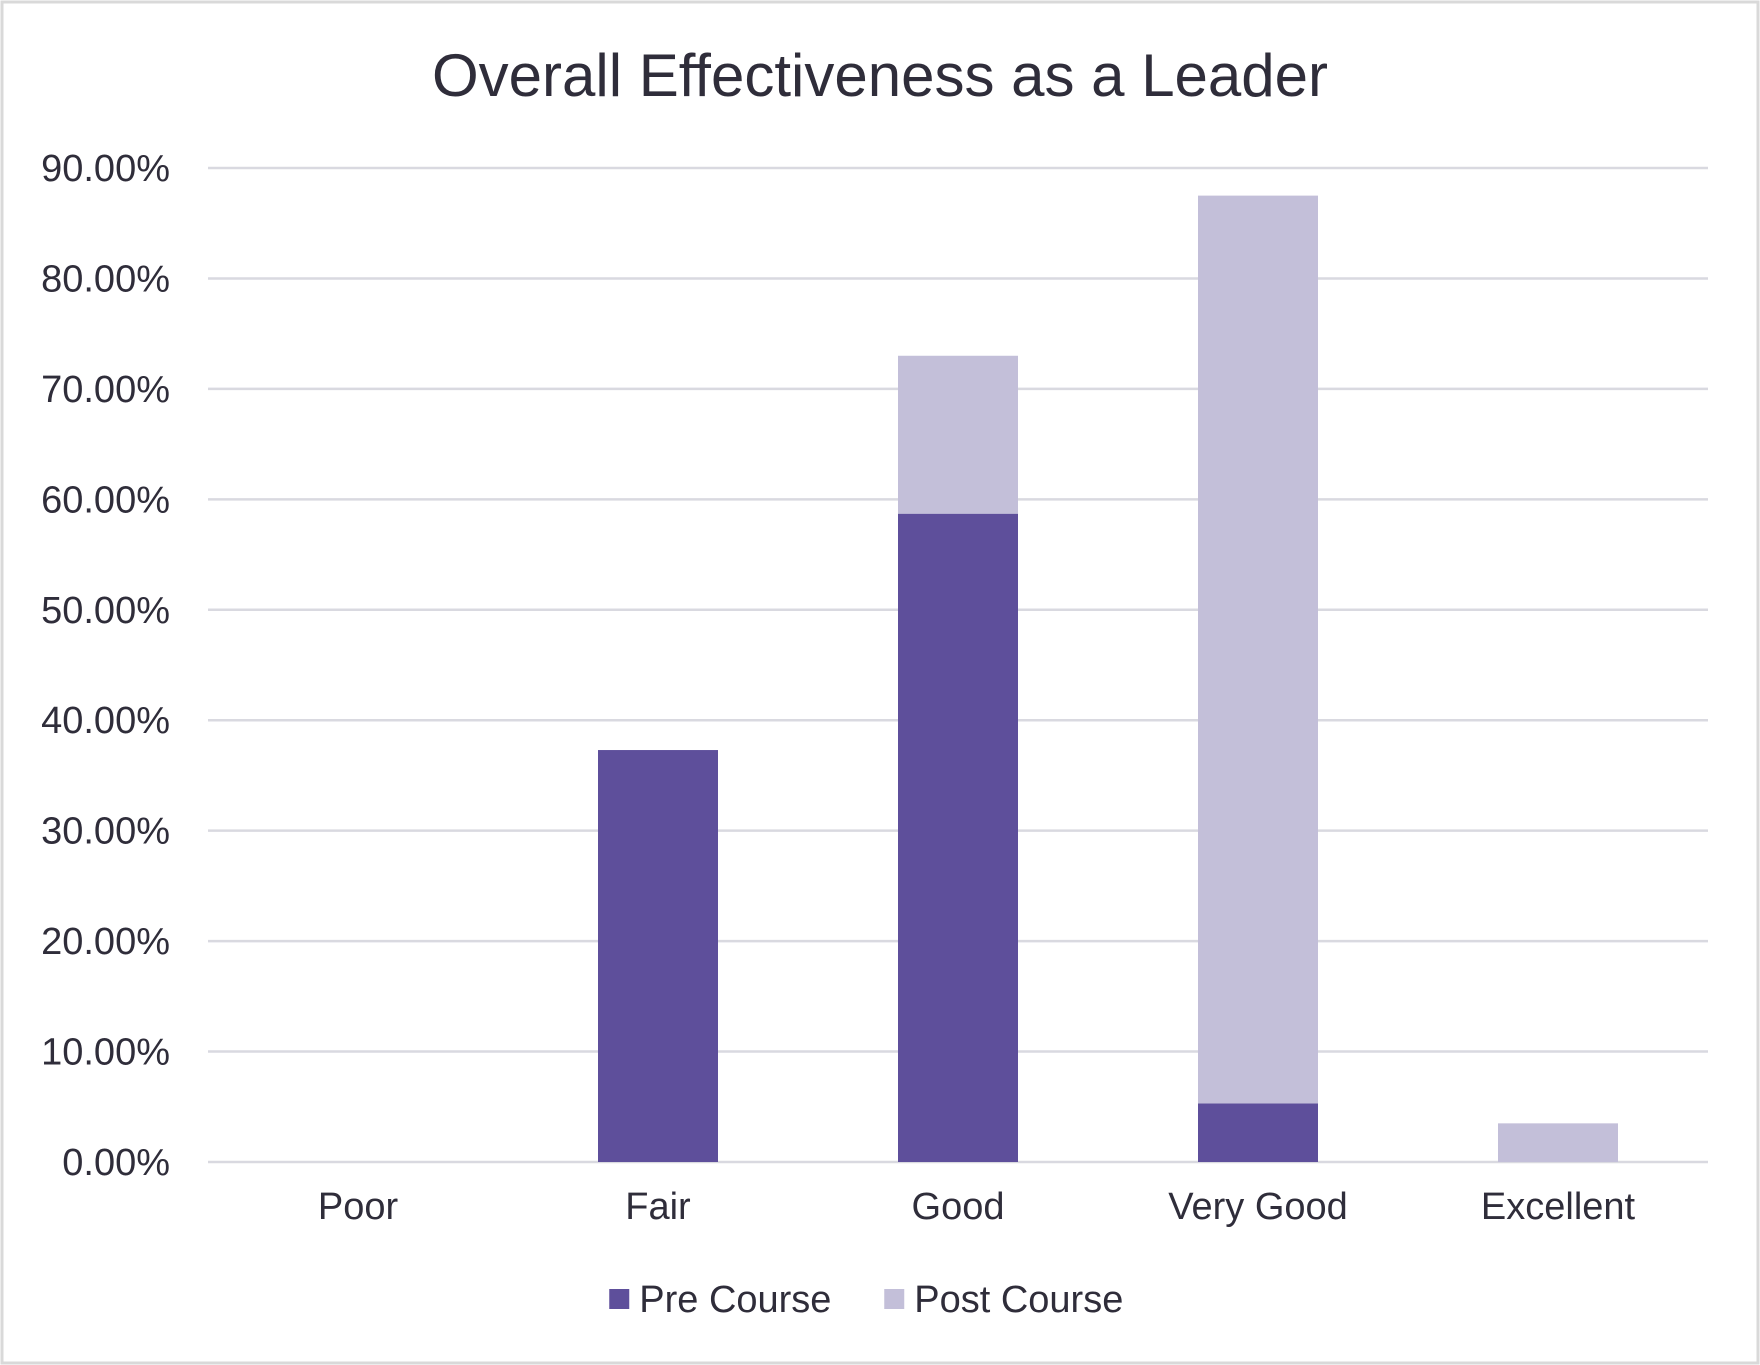 Image resolution: width=1760 pixels, height=1365 pixels. Describe the element at coordinates (958, 837) in the screenshot. I see `bar-pre-course-good` at that location.